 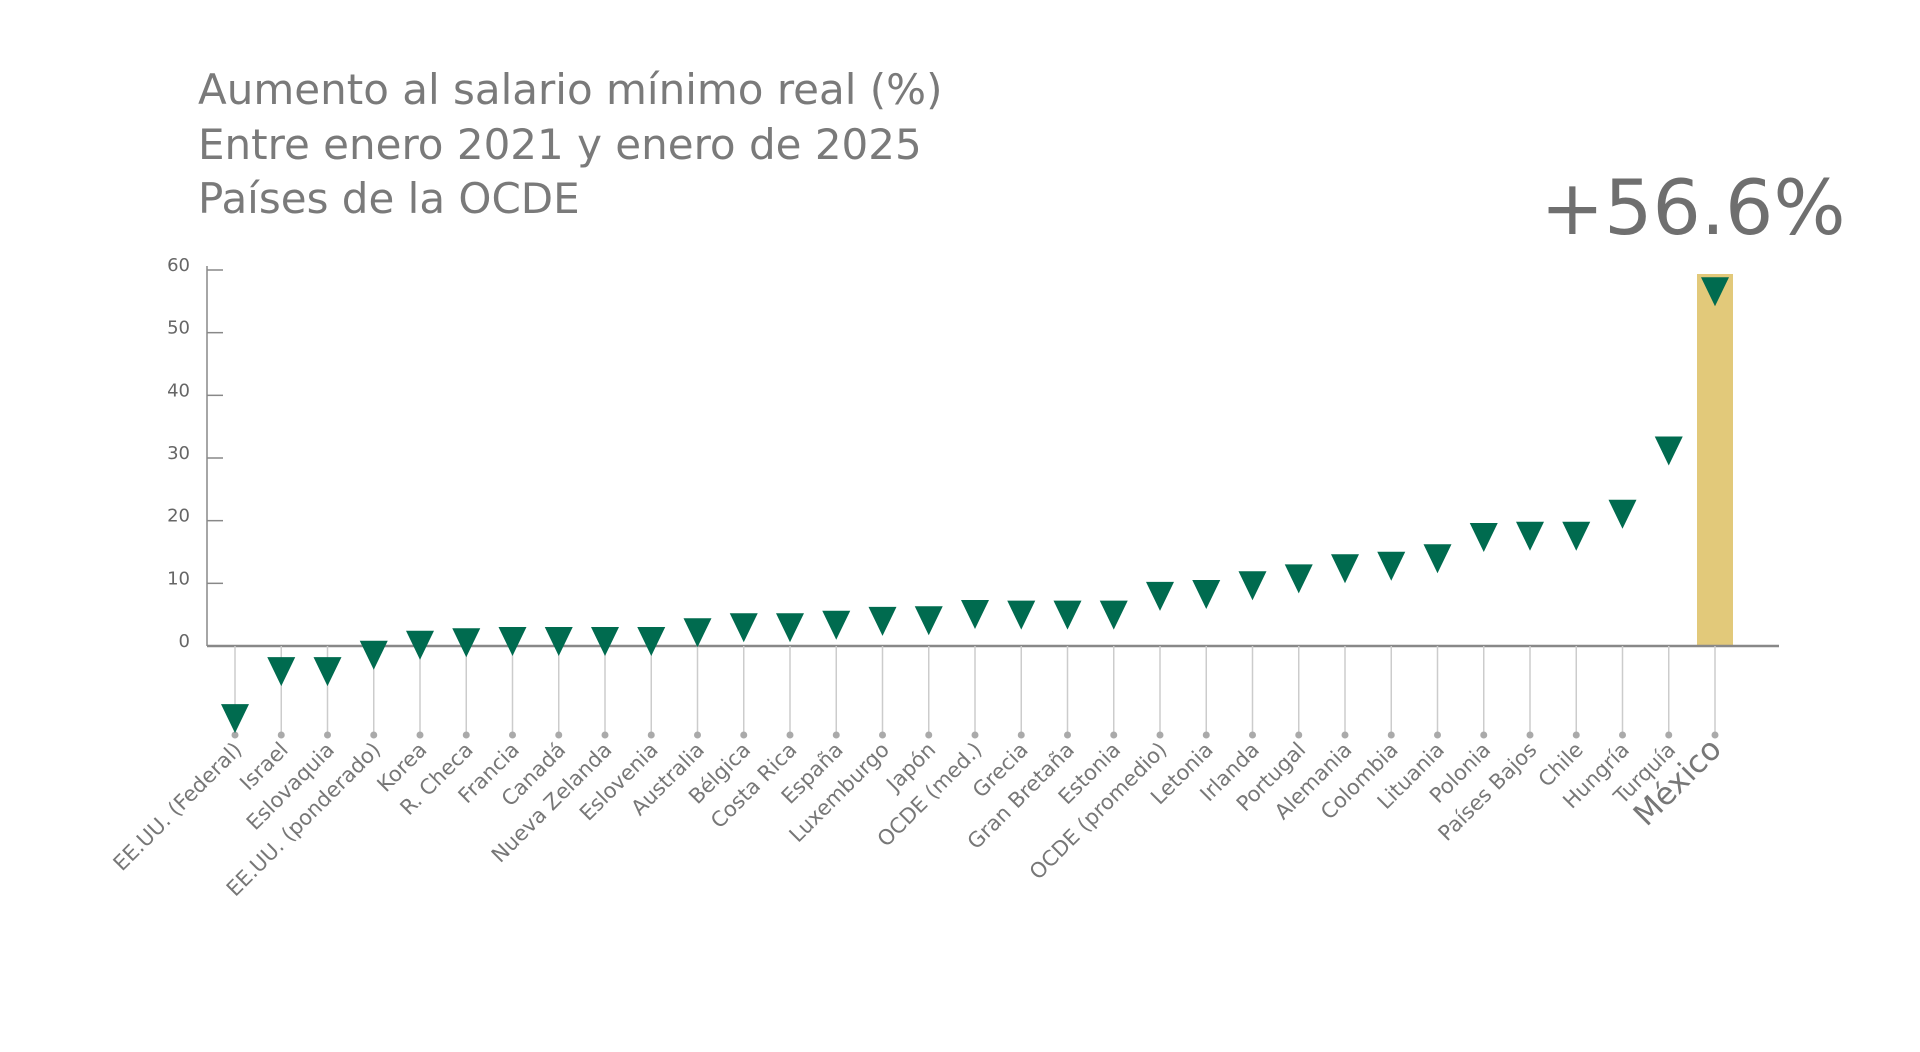 I want to click on y-tick-label: 20, so click(x=178, y=516).